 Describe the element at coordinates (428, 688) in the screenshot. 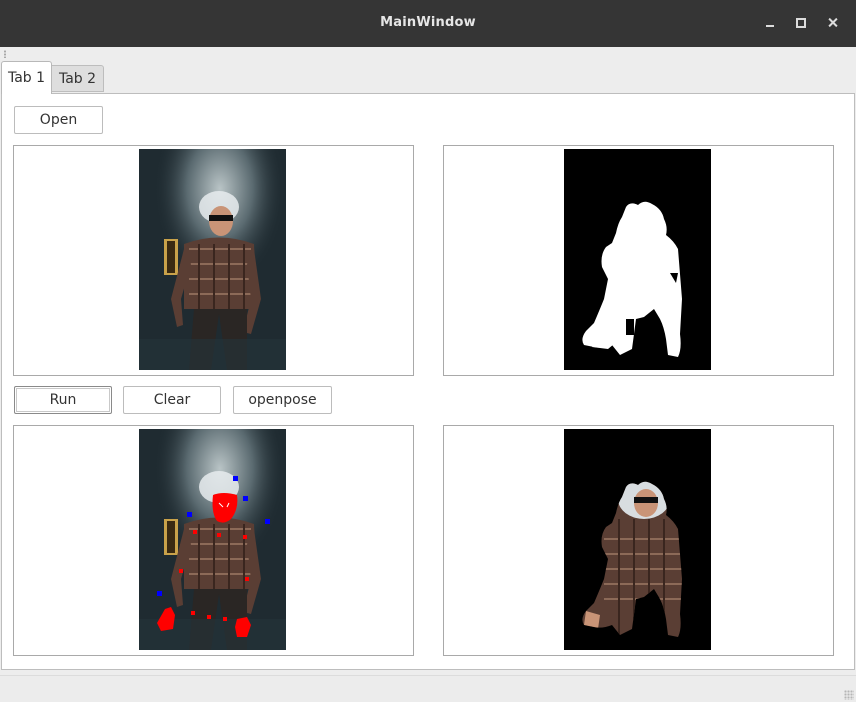

I see `status-bar` at that location.